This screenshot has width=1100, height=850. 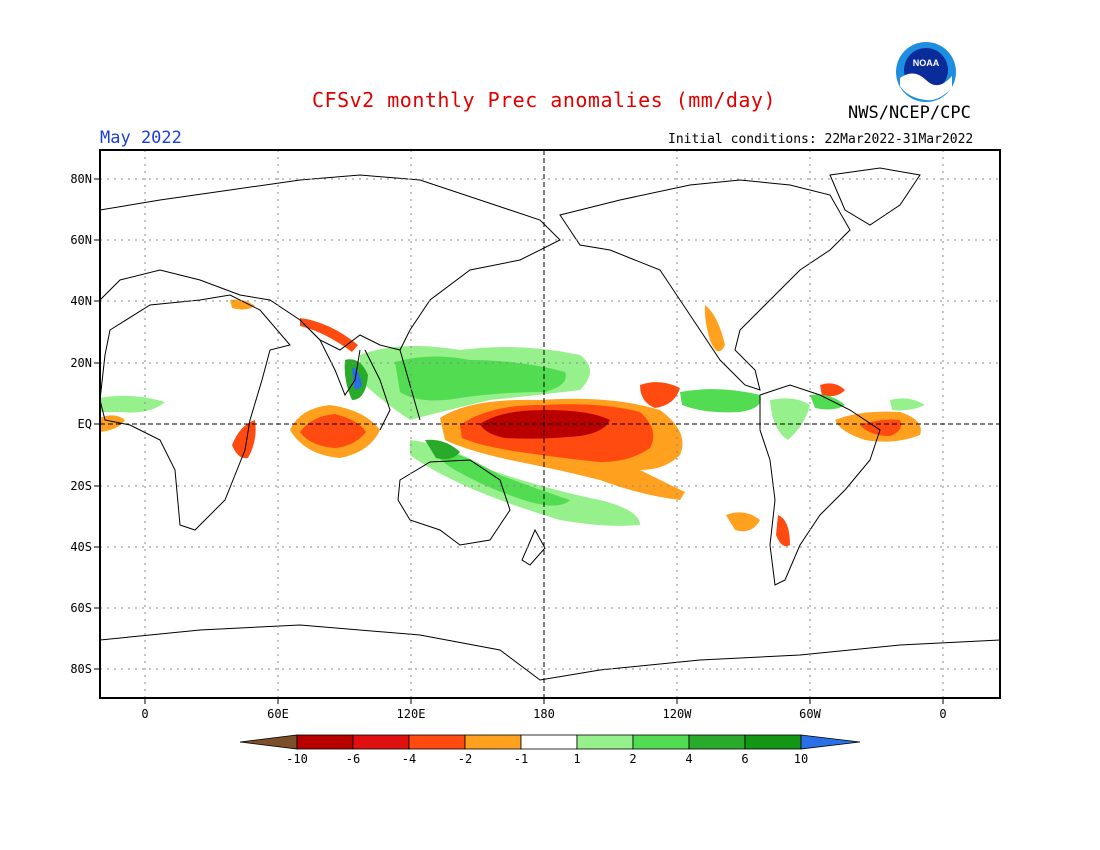 What do you see at coordinates (790, 419) in the screenshot?
I see `anomaly-wet-brazil` at bounding box center [790, 419].